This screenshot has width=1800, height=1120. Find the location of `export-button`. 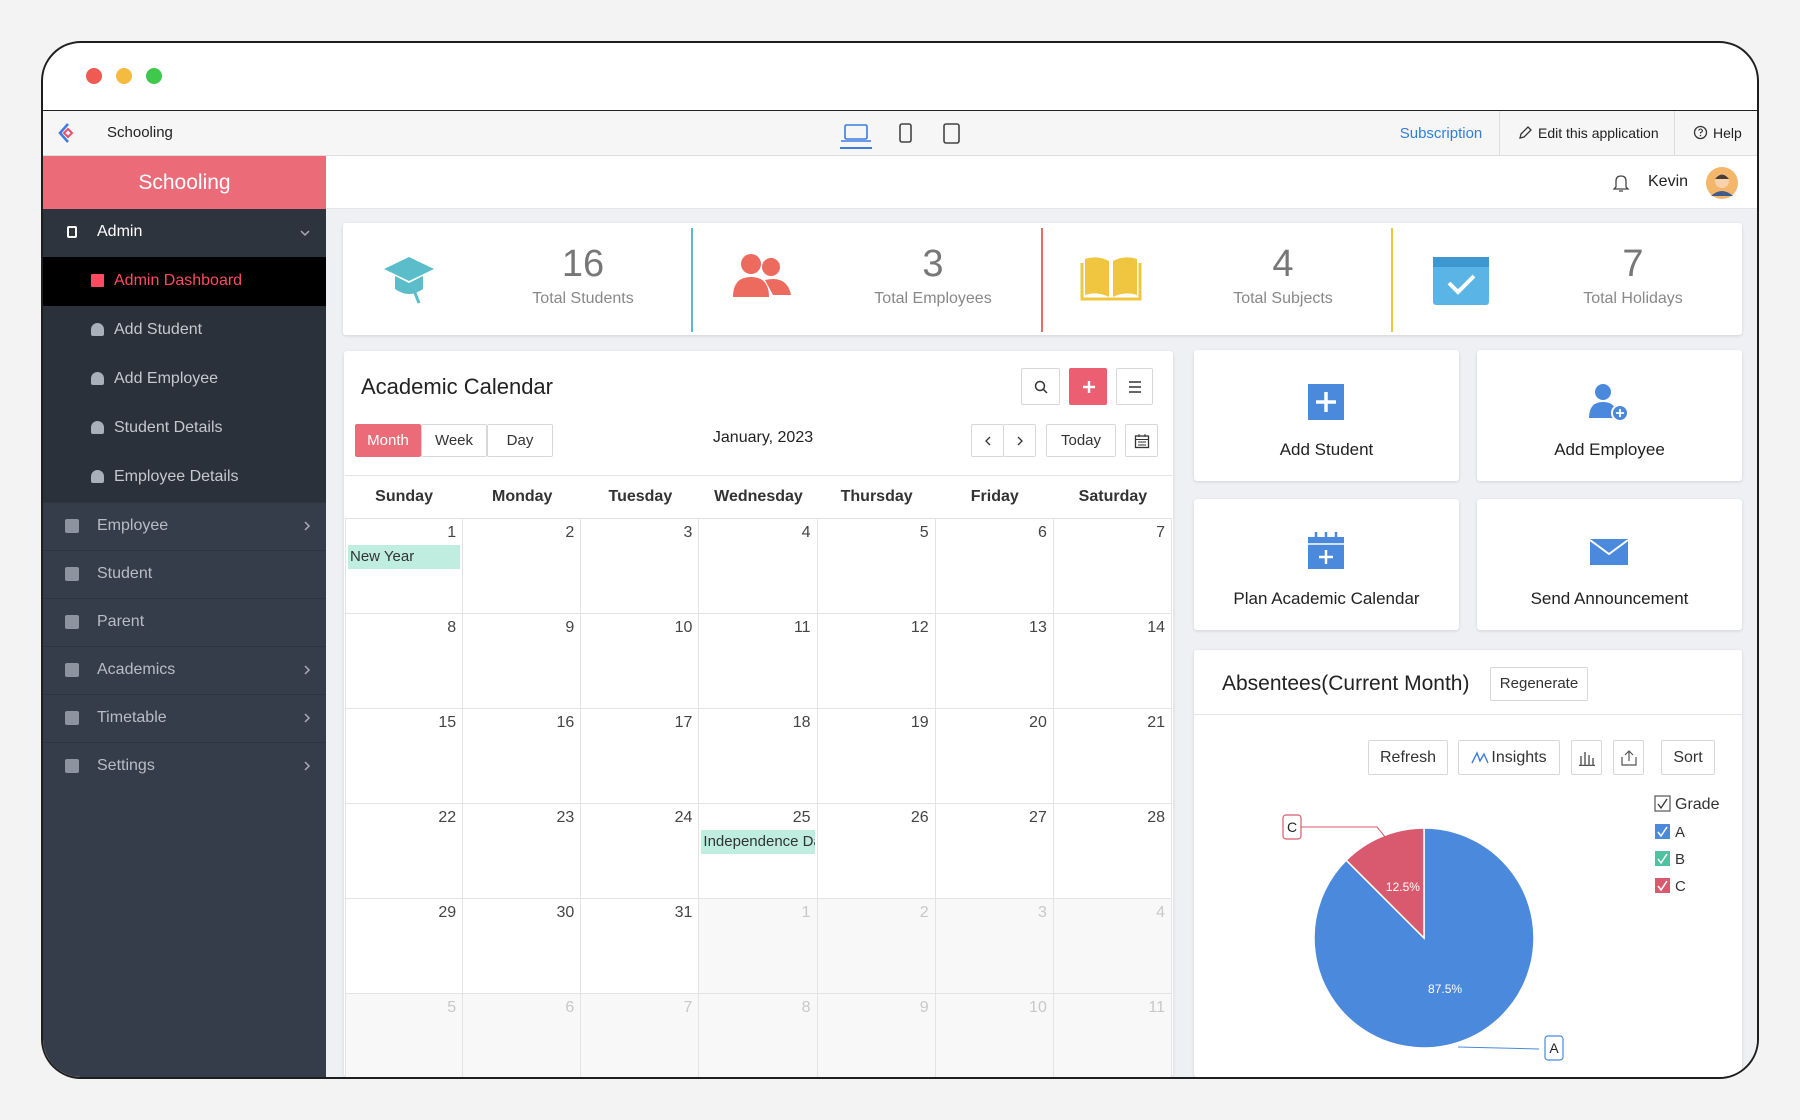

export-button is located at coordinates (1628, 757).